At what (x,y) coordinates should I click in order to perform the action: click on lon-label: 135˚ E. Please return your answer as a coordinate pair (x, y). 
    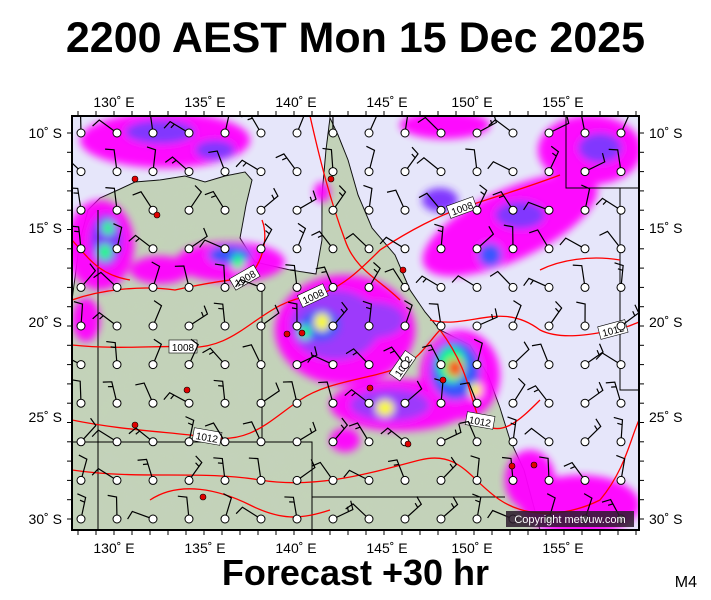
    Looking at the image, I should click on (204, 548).